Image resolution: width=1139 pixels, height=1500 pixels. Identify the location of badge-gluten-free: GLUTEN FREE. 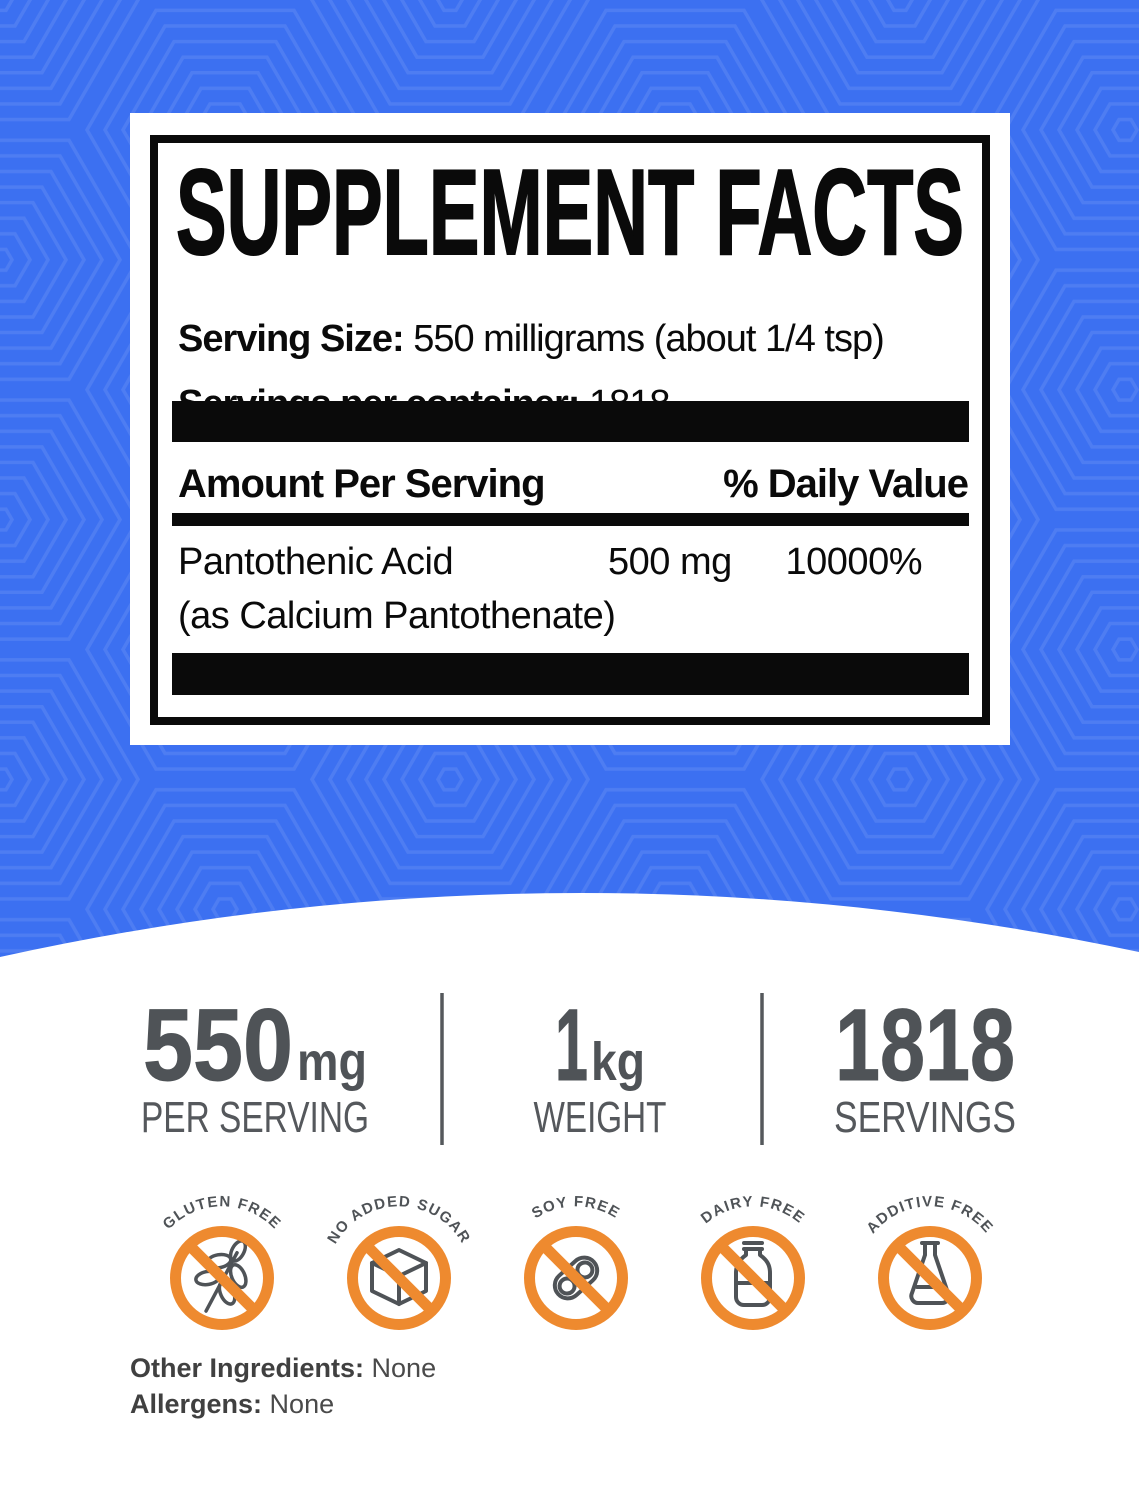
(221, 1261).